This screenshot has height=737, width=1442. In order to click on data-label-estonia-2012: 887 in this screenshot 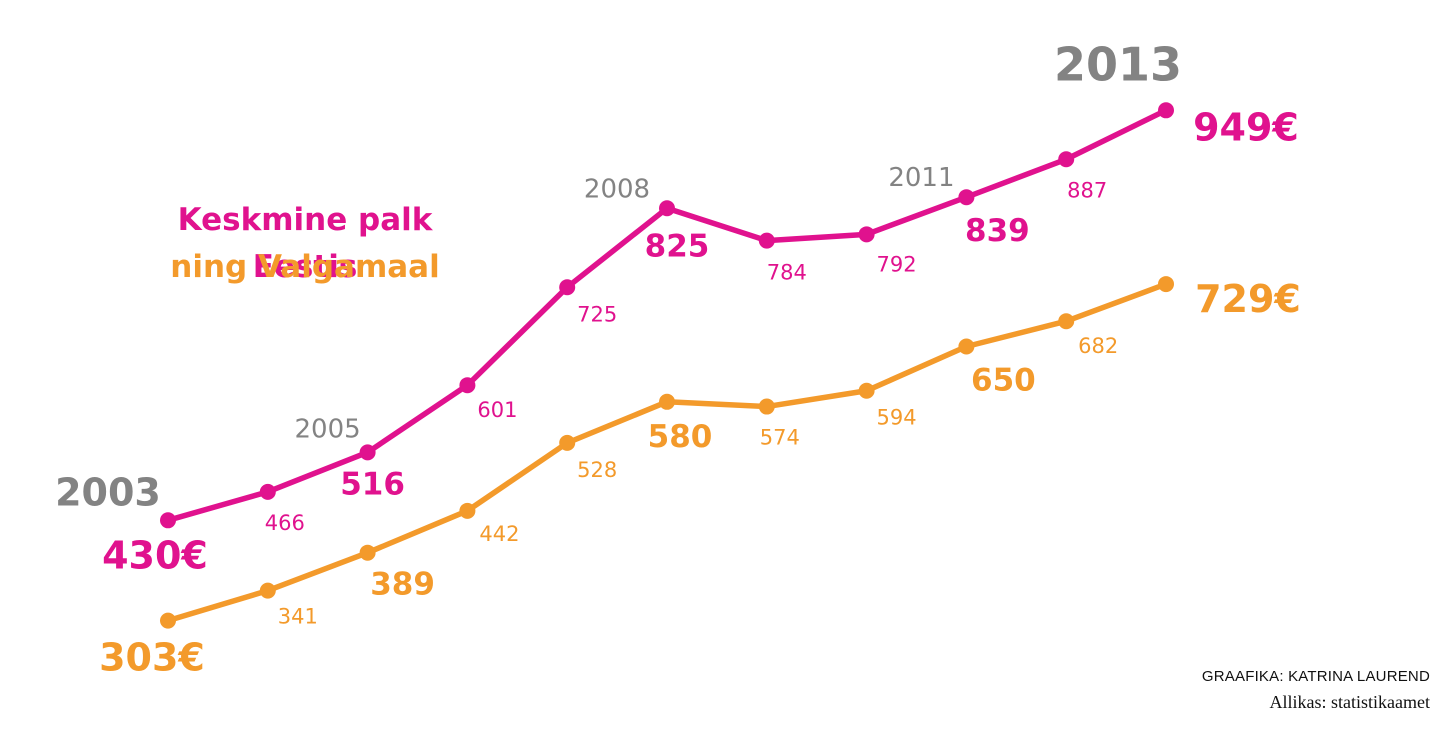, I will do `click(1087, 190)`.